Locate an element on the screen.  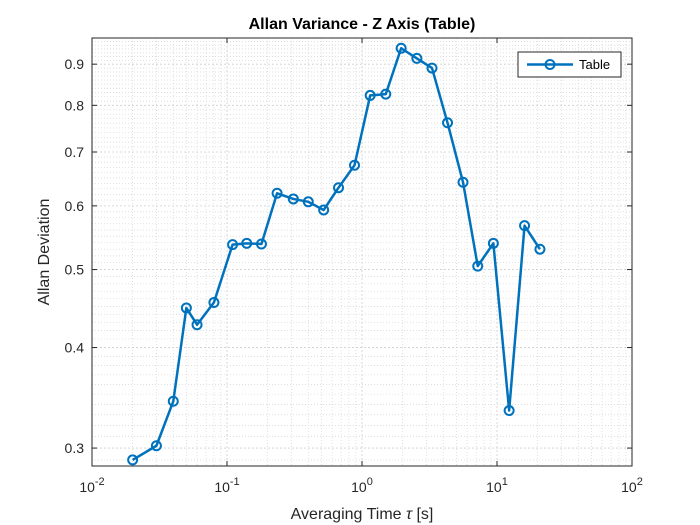
chart-title: Allan Variance - Z Axis (Table) is located at coordinates (362, 24).